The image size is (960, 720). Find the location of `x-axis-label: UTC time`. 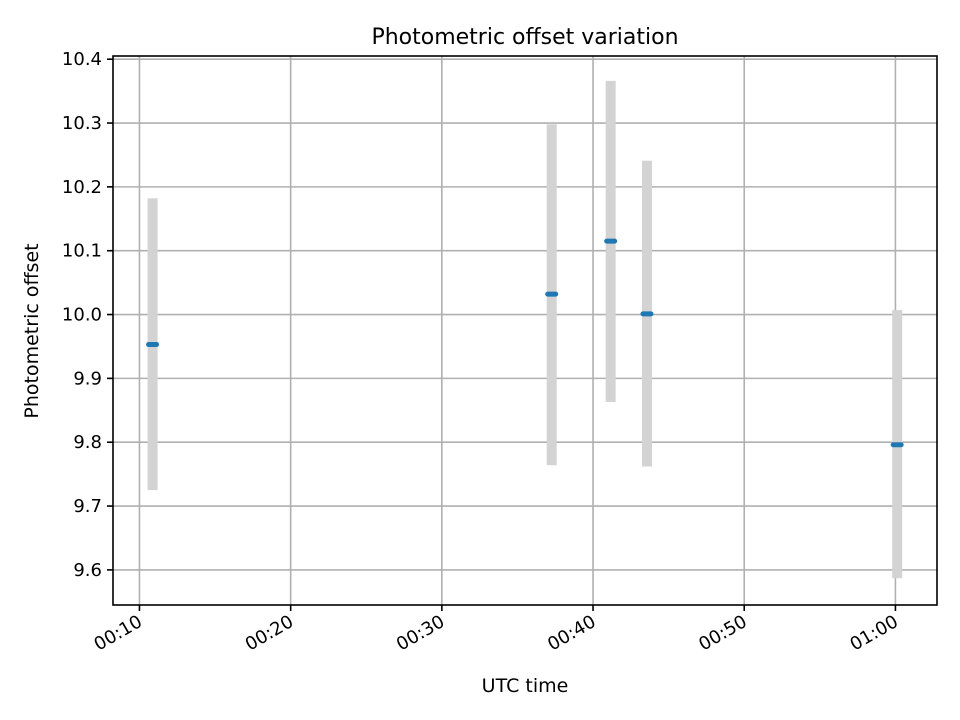

x-axis-label: UTC time is located at coordinates (525, 686).